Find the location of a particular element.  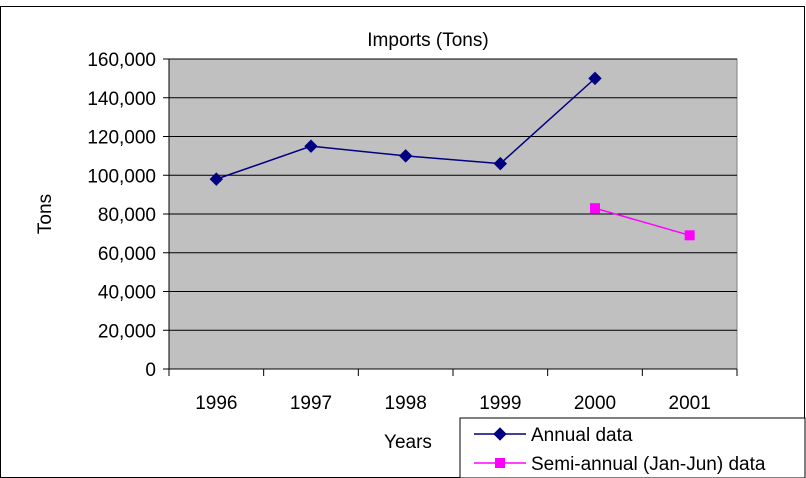

legend-label: Annual data is located at coordinates (582, 435).